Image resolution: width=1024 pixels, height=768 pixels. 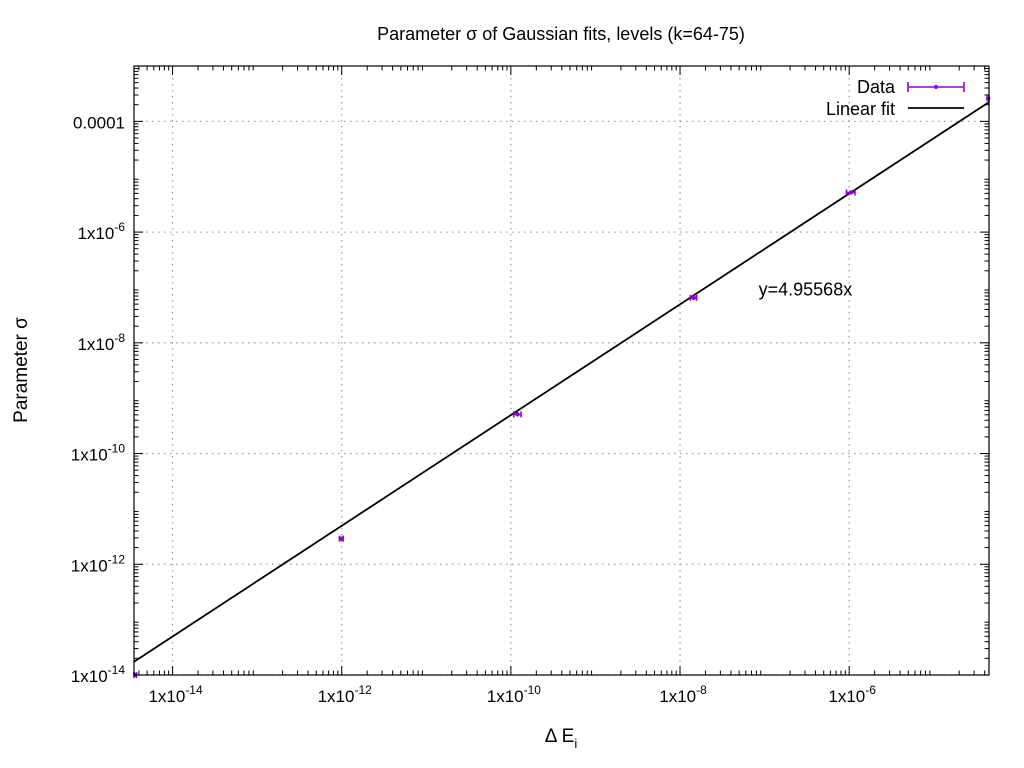 What do you see at coordinates (701, 690) in the screenshot?
I see `x-tick-label-exponent: -8` at bounding box center [701, 690].